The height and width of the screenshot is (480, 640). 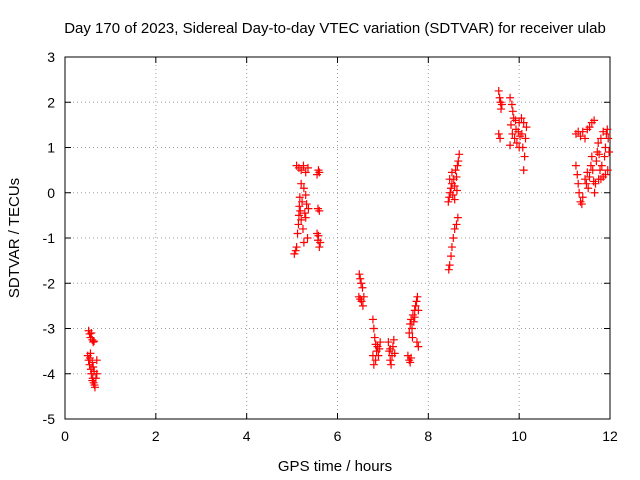 What do you see at coordinates (51, 193) in the screenshot?
I see `y-tick-label: 0` at bounding box center [51, 193].